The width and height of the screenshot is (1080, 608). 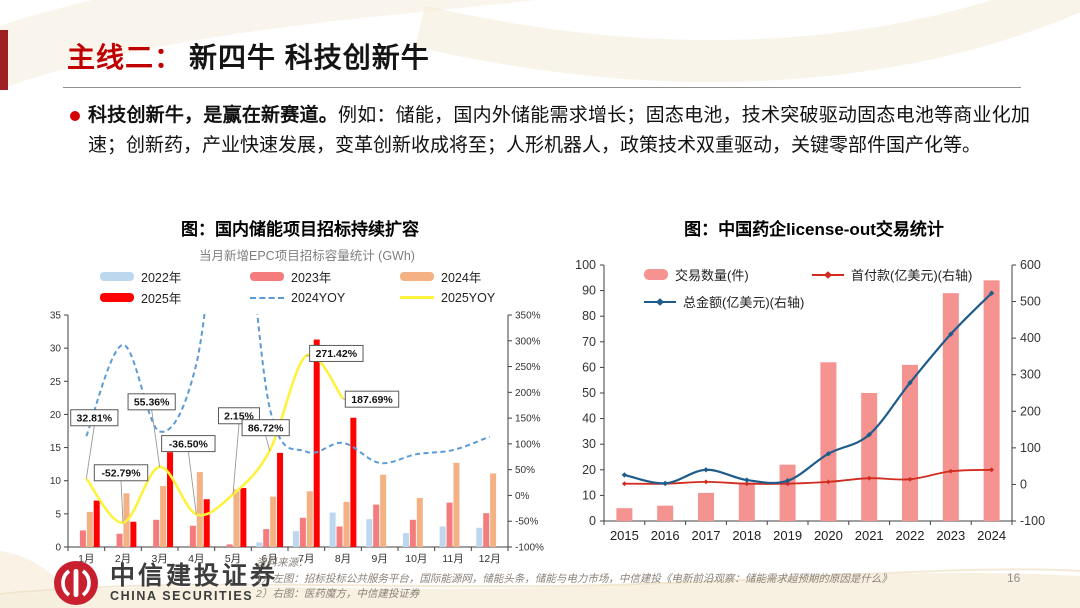 I want to click on right-axis-tick-label: 100%, so click(x=528, y=444).